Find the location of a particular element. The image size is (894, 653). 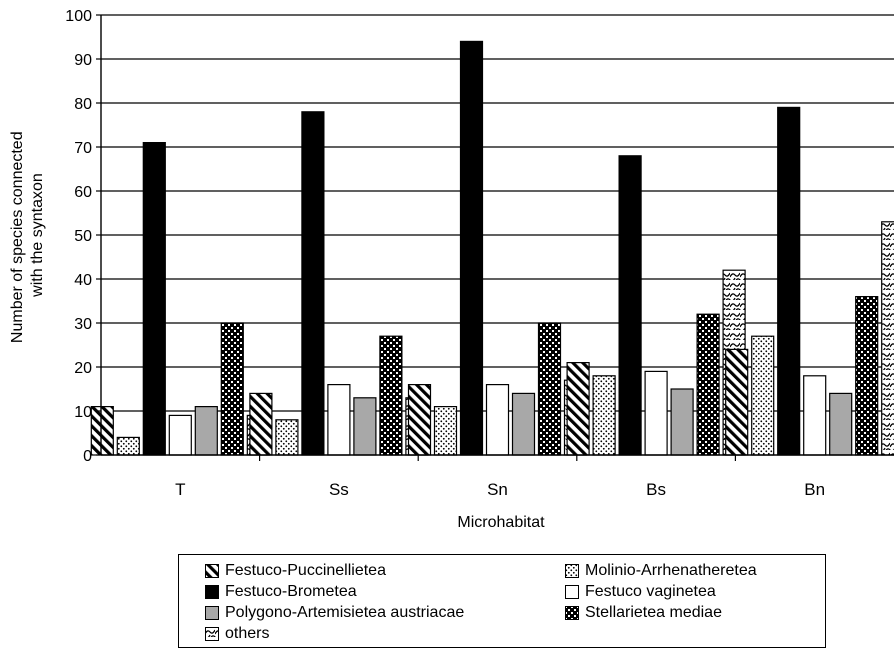

y-axis-title-line-2: with the syntaxon is located at coordinates (37, 235).